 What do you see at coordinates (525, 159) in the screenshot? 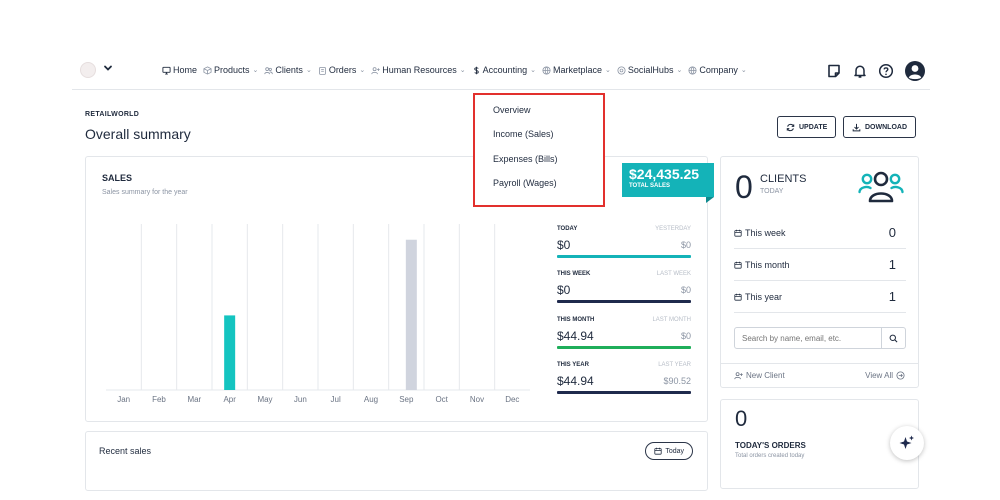
I see `menu-item-expenses-bills: Expenses (Bills)` at bounding box center [525, 159].